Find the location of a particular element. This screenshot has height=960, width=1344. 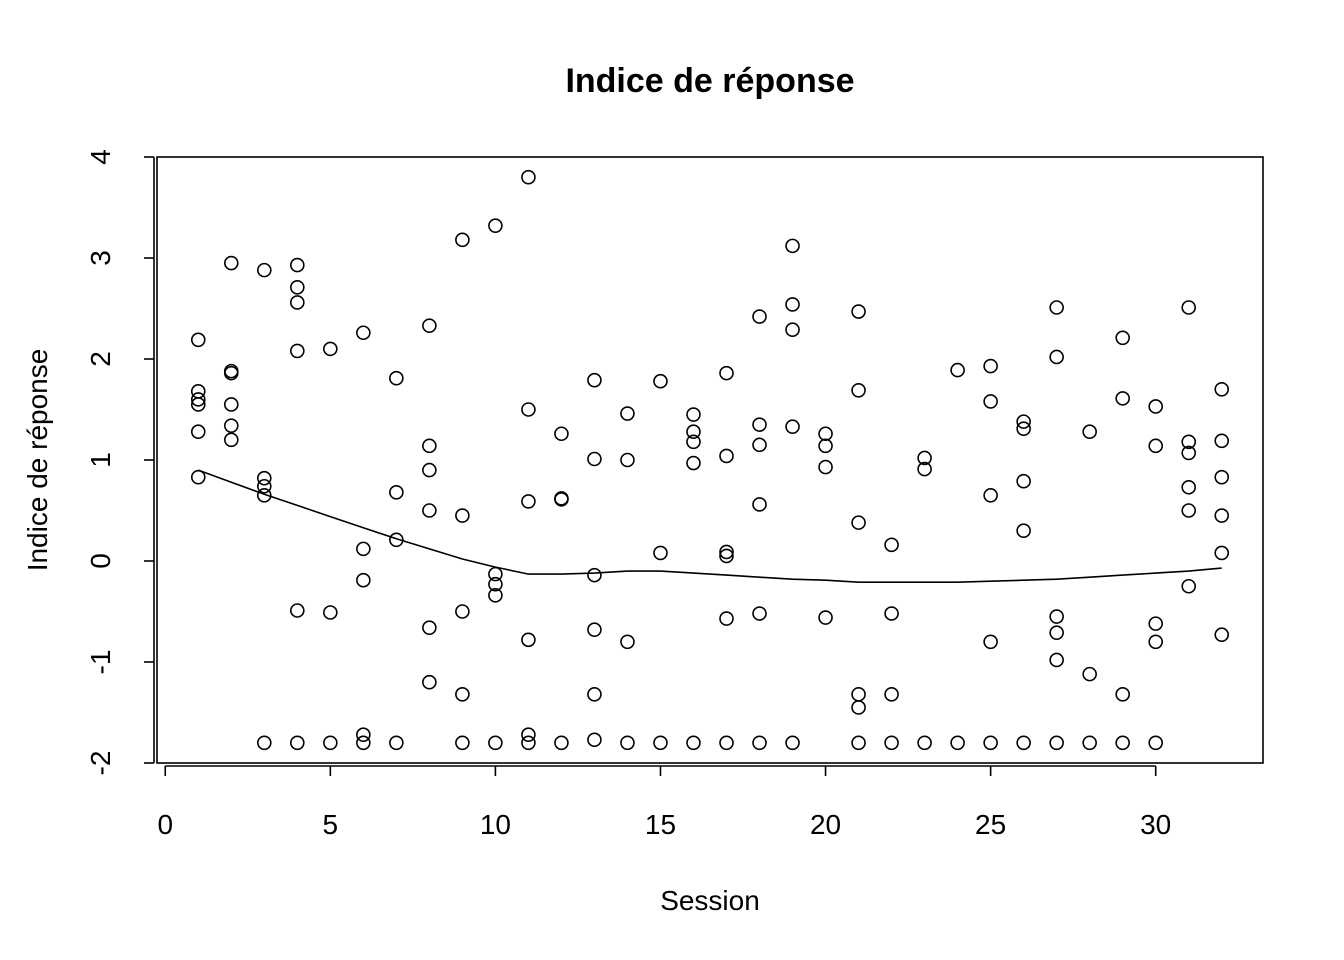

y-tick-label: 3 is located at coordinates (100, 258).